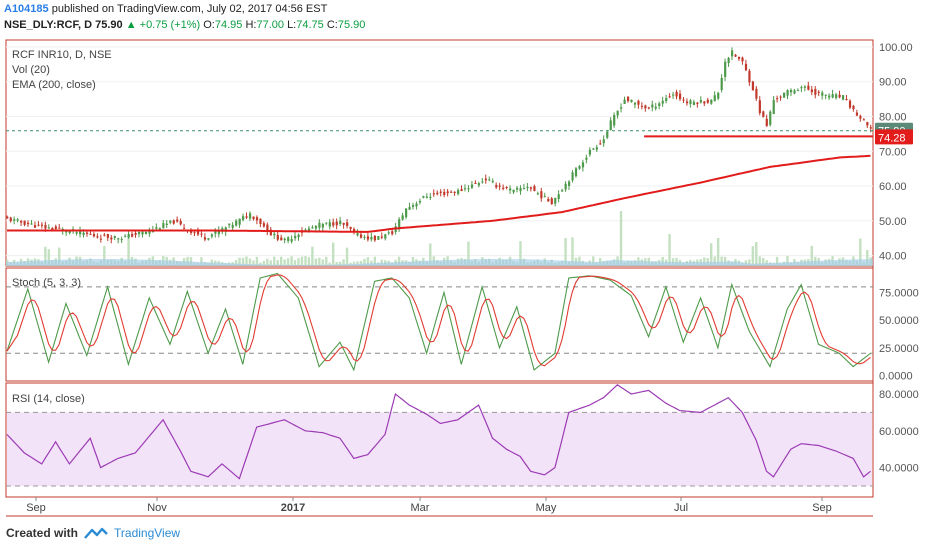 The image size is (932, 550). Describe the element at coordinates (896, 376) in the screenshot. I see `stoch-tick-label: 0.0000` at that location.